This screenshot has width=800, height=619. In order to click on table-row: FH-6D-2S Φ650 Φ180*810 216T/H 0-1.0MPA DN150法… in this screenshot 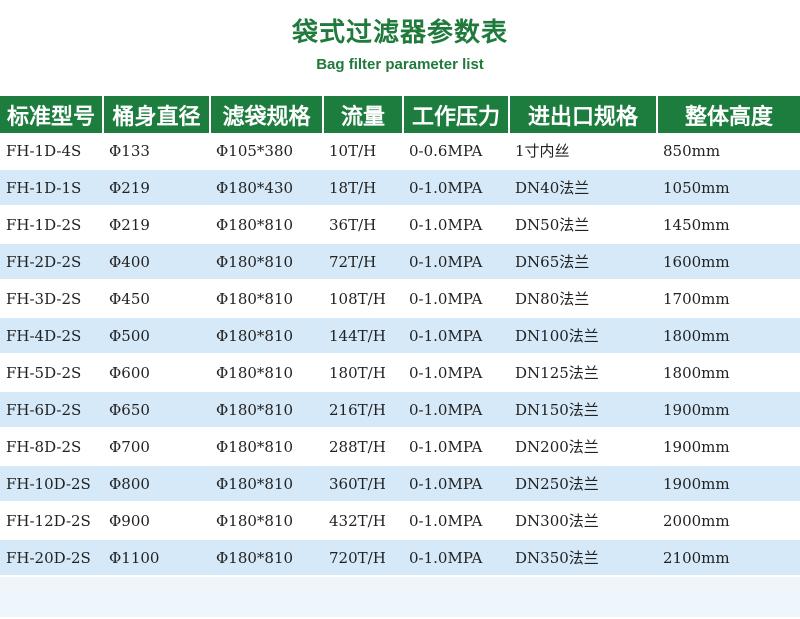, I will do `click(400, 410)`.